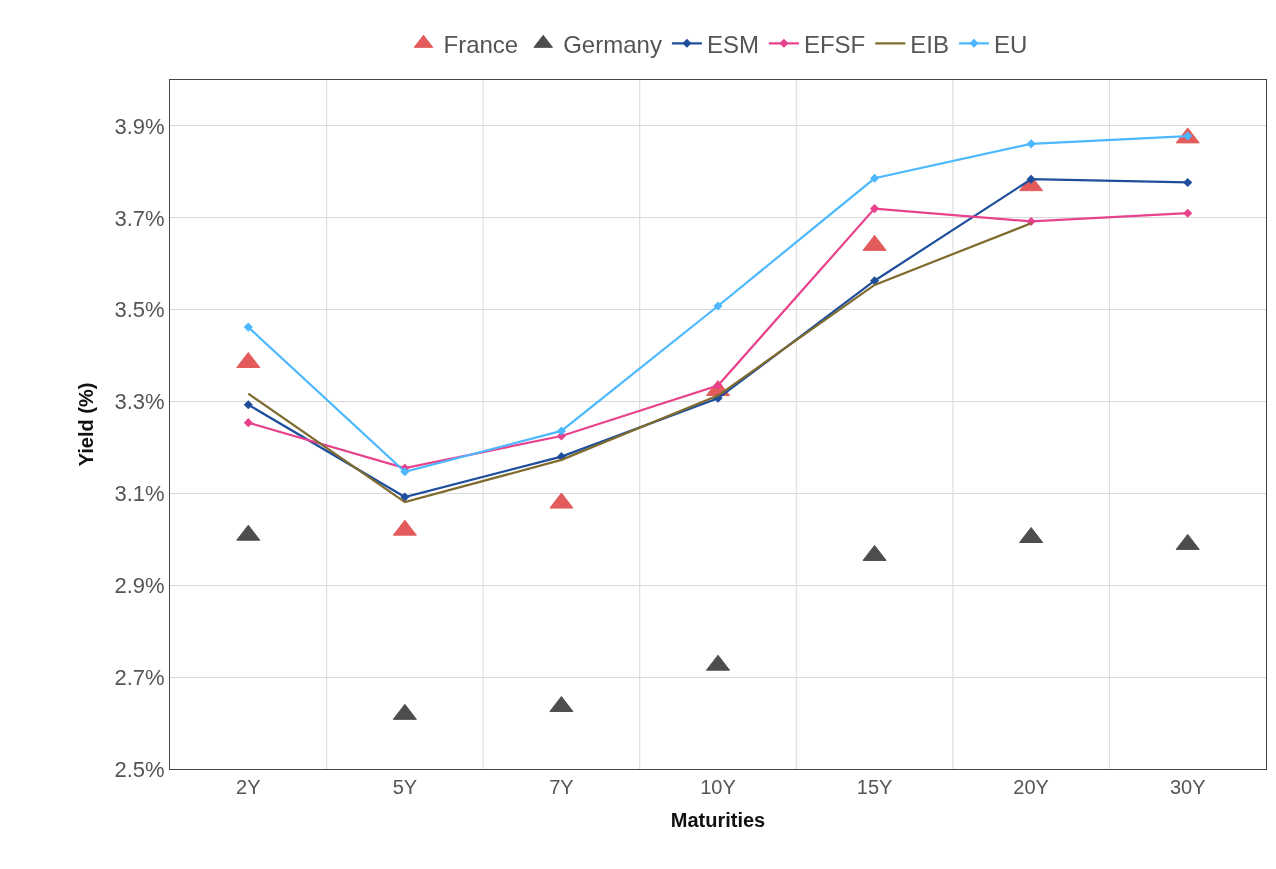  What do you see at coordinates (718, 819) in the screenshot?
I see `x-axis-title: Maturities` at bounding box center [718, 819].